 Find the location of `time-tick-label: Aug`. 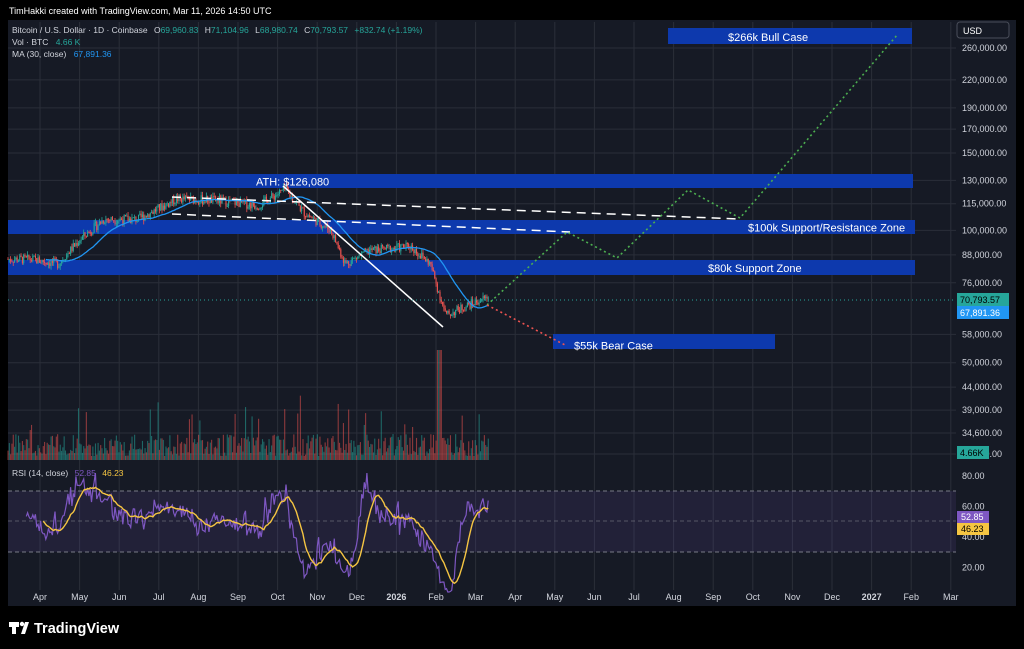

time-tick-label: Aug is located at coordinates (674, 597).